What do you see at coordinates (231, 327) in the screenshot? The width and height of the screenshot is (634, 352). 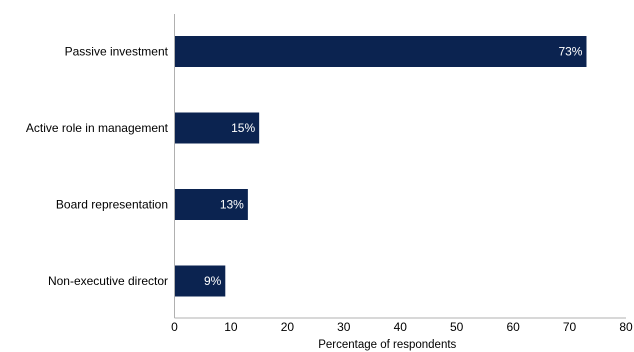 I see `x-tick-label-10: 10` at bounding box center [231, 327].